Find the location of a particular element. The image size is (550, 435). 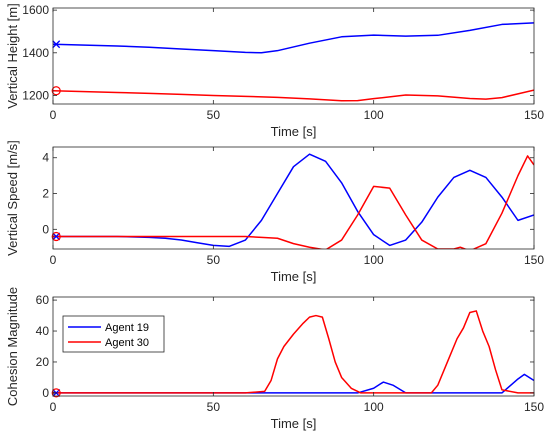

legend: Agent 19 Agent 30 is located at coordinates (113, 334).